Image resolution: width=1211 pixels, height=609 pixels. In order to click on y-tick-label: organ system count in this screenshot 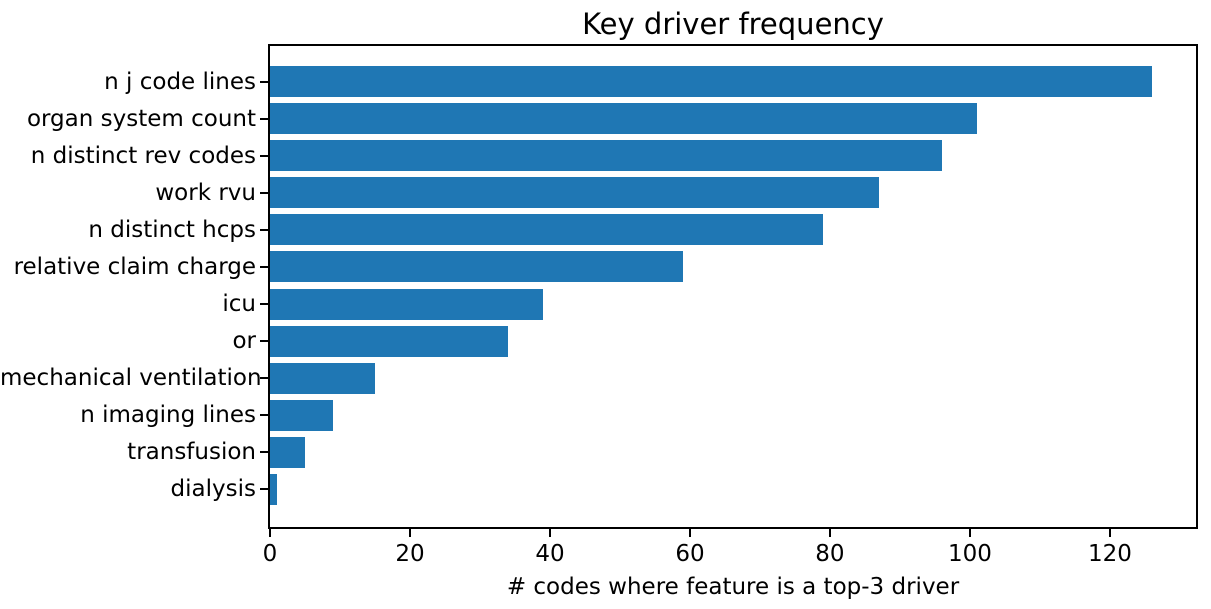, I will do `click(141, 118)`.